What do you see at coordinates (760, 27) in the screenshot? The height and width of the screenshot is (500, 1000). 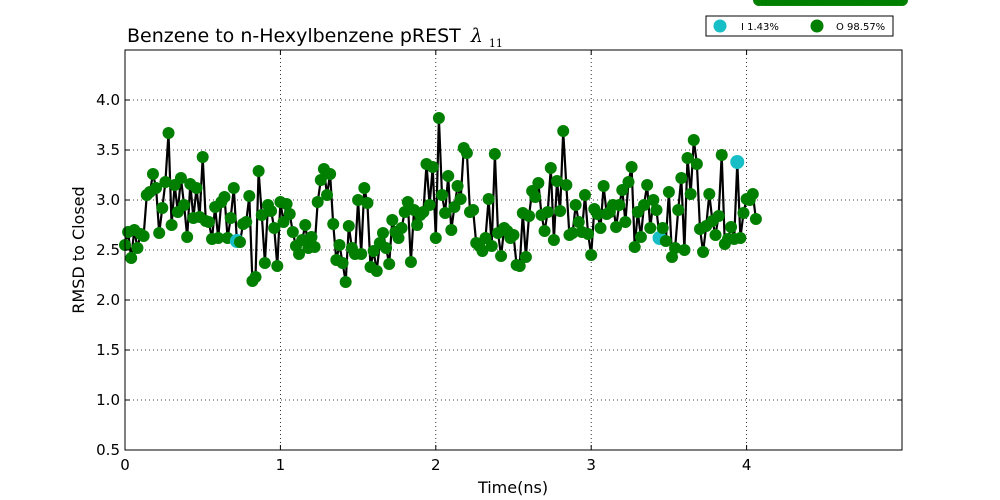 I see `legend-label-i: I 1.43%` at bounding box center [760, 27].